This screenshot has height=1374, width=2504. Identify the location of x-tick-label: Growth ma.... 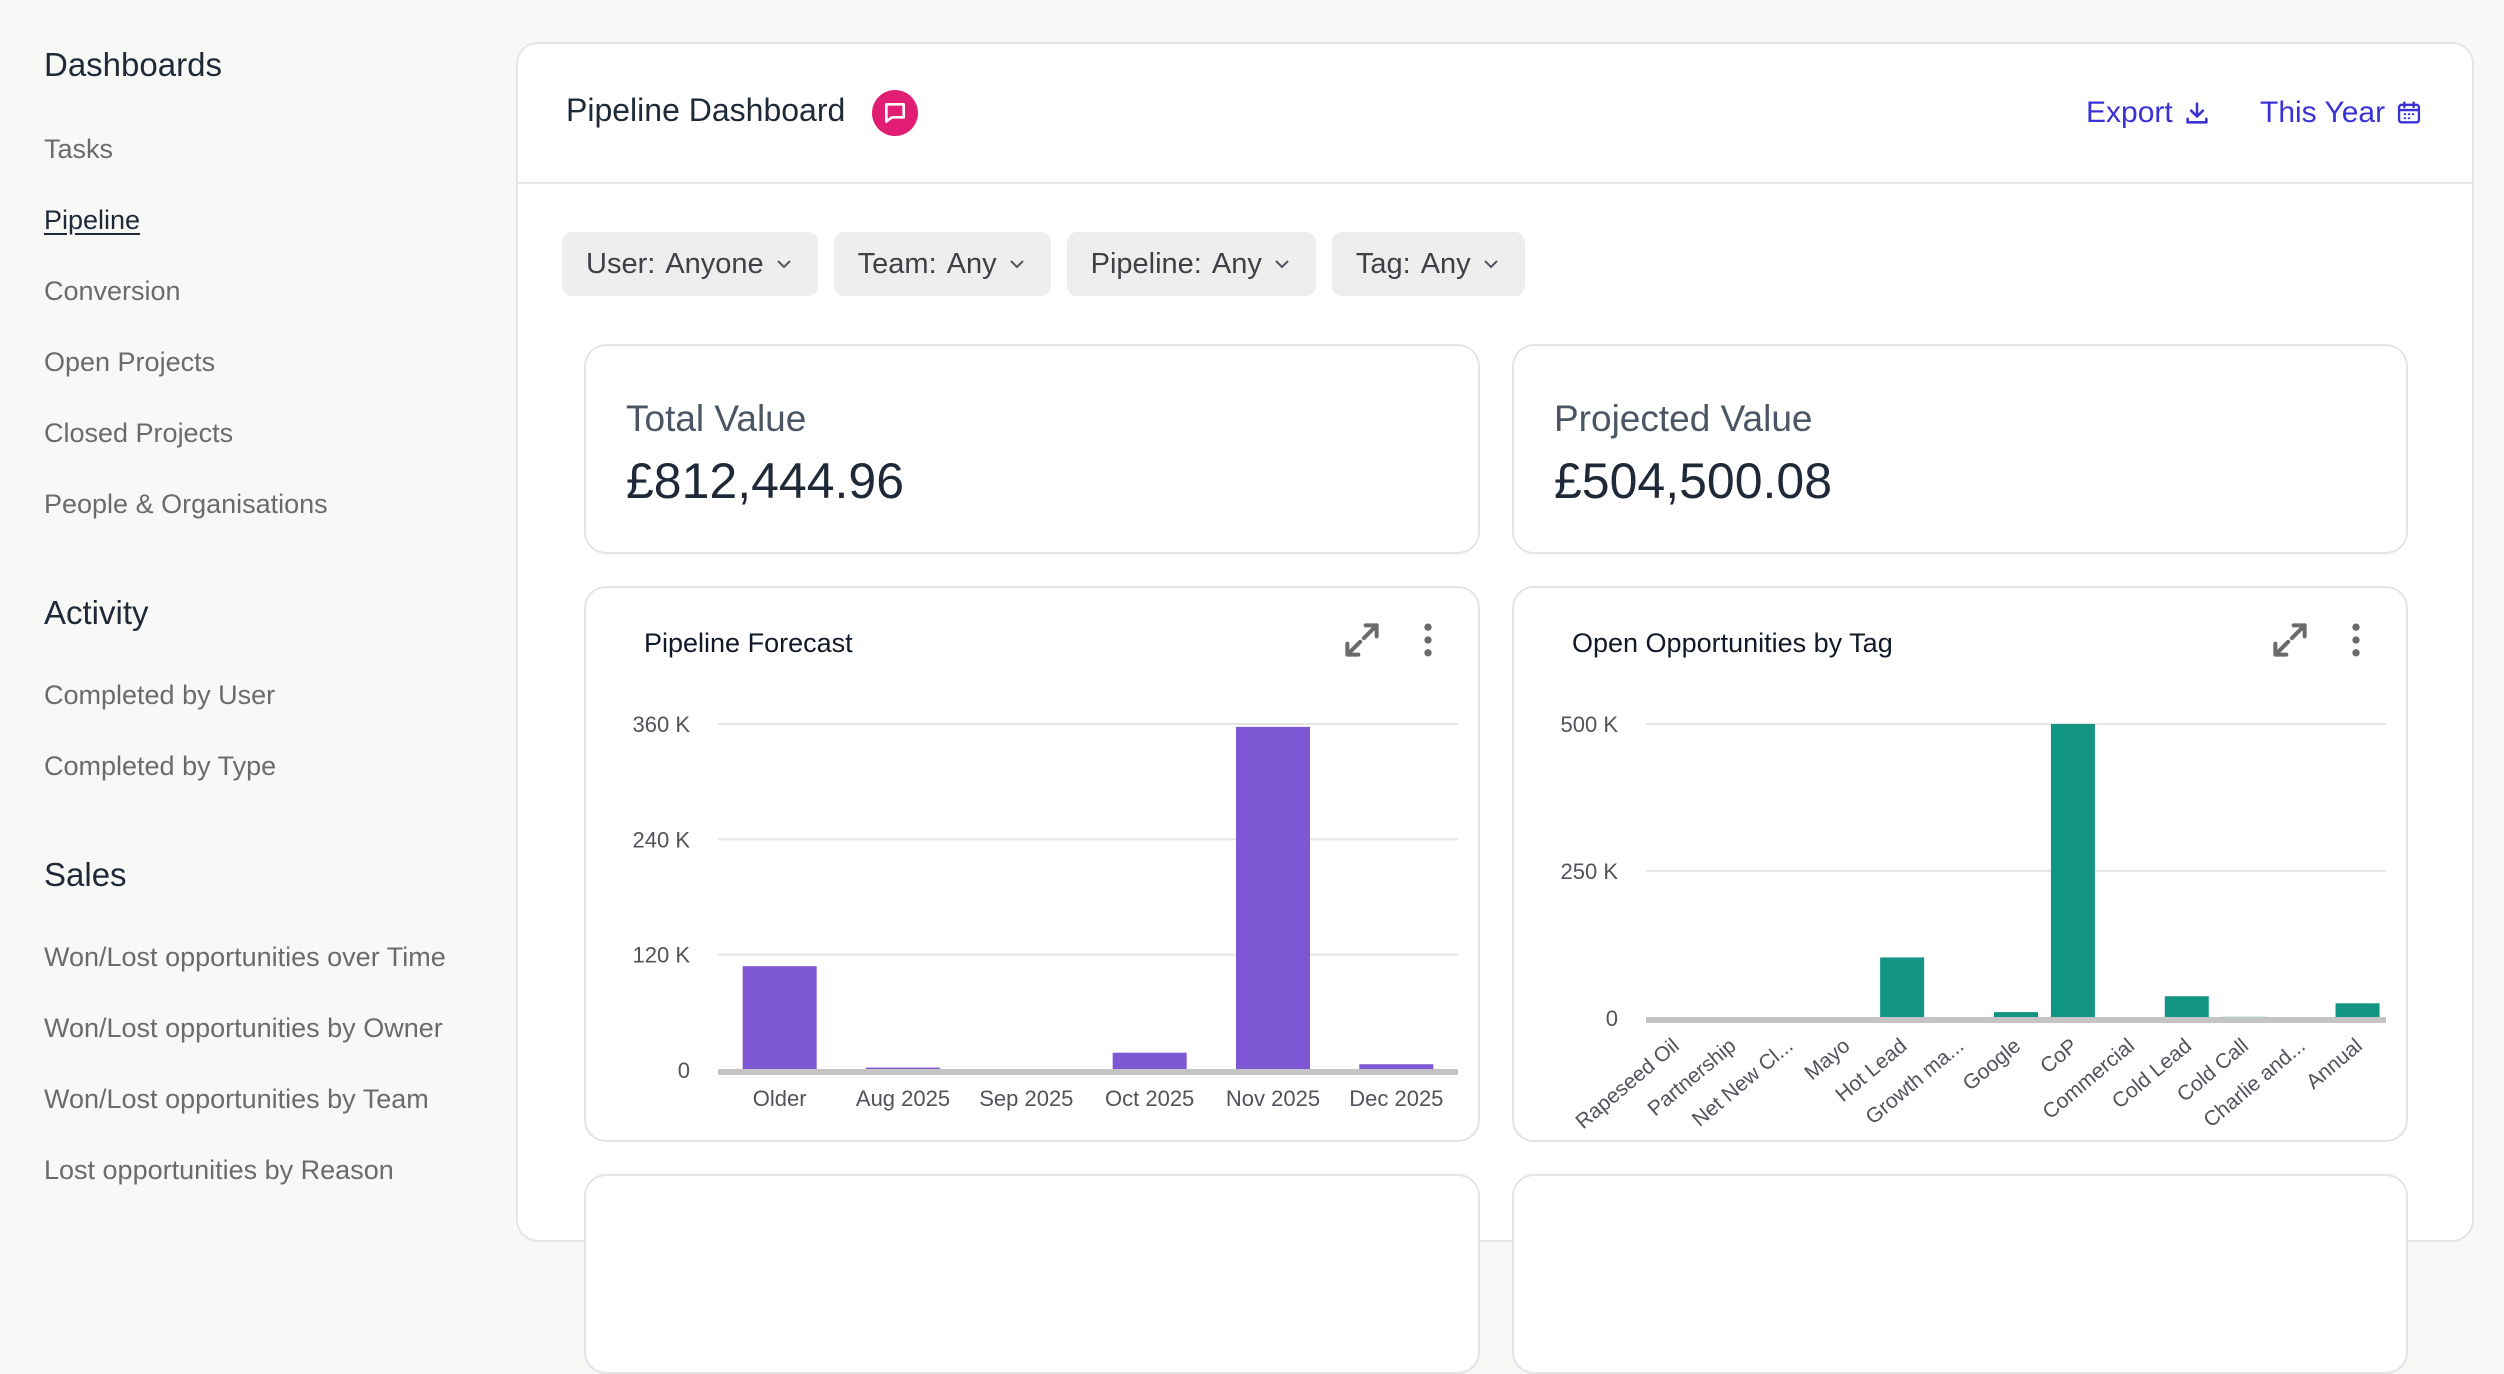
(1914, 1081).